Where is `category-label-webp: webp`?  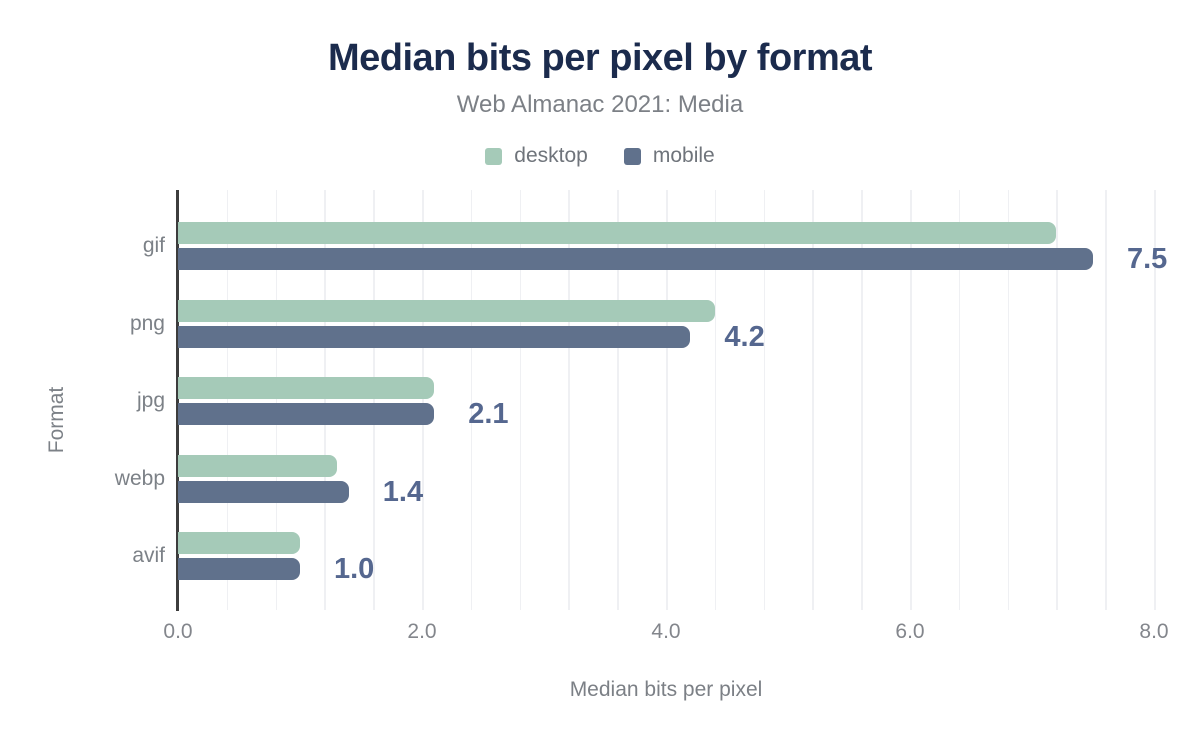
category-label-webp: webp is located at coordinates (139, 478).